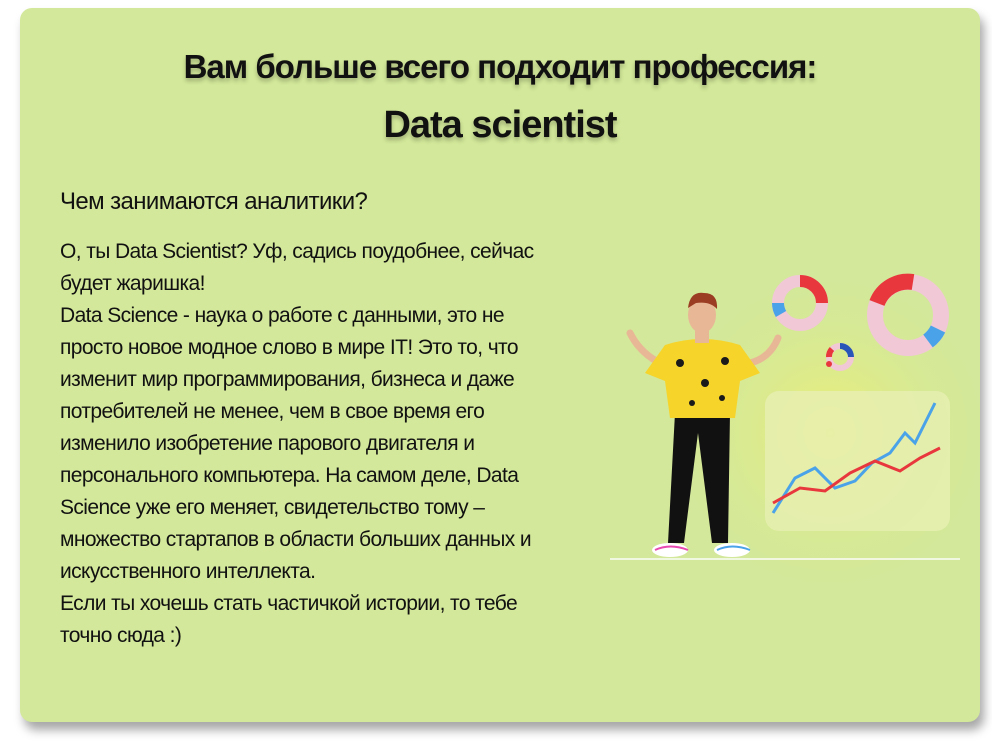 This screenshot has width=992, height=747. Describe the element at coordinates (829, 364) in the screenshot. I see `red-dot` at that location.